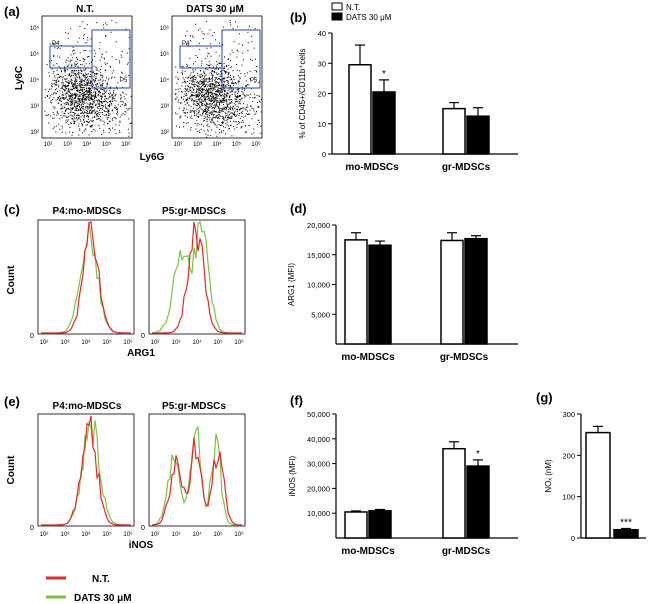  What do you see at coordinates (318, 464) in the screenshot?
I see `y-tick-label: 30,000` at bounding box center [318, 464].